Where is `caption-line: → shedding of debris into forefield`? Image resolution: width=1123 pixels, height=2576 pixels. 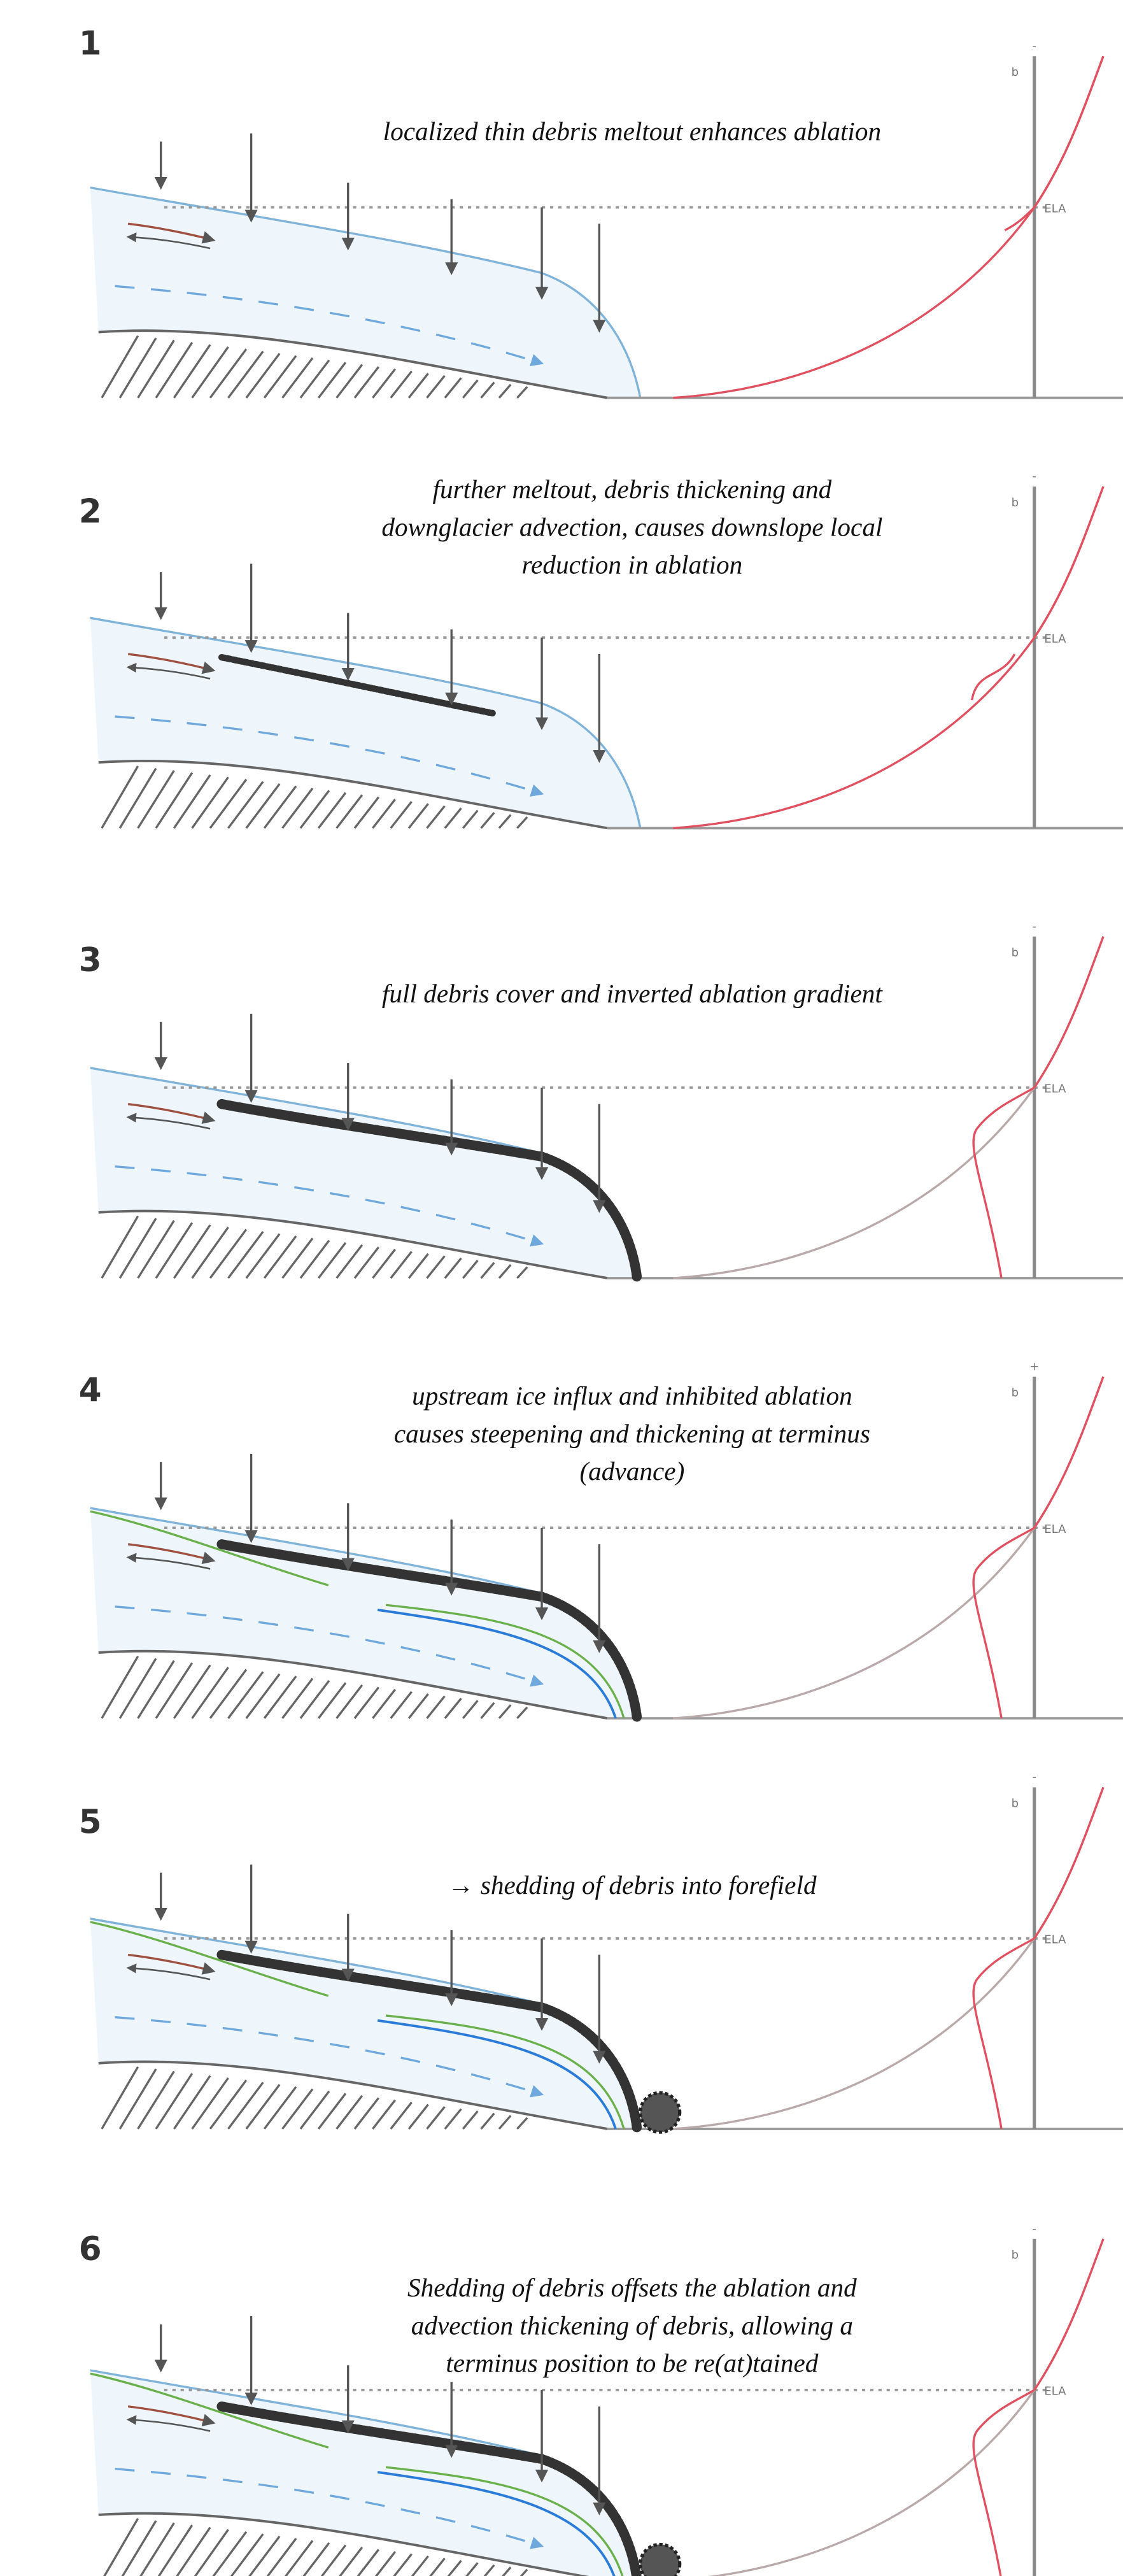 caption-line: → shedding of debris into forefield is located at coordinates (632, 1885).